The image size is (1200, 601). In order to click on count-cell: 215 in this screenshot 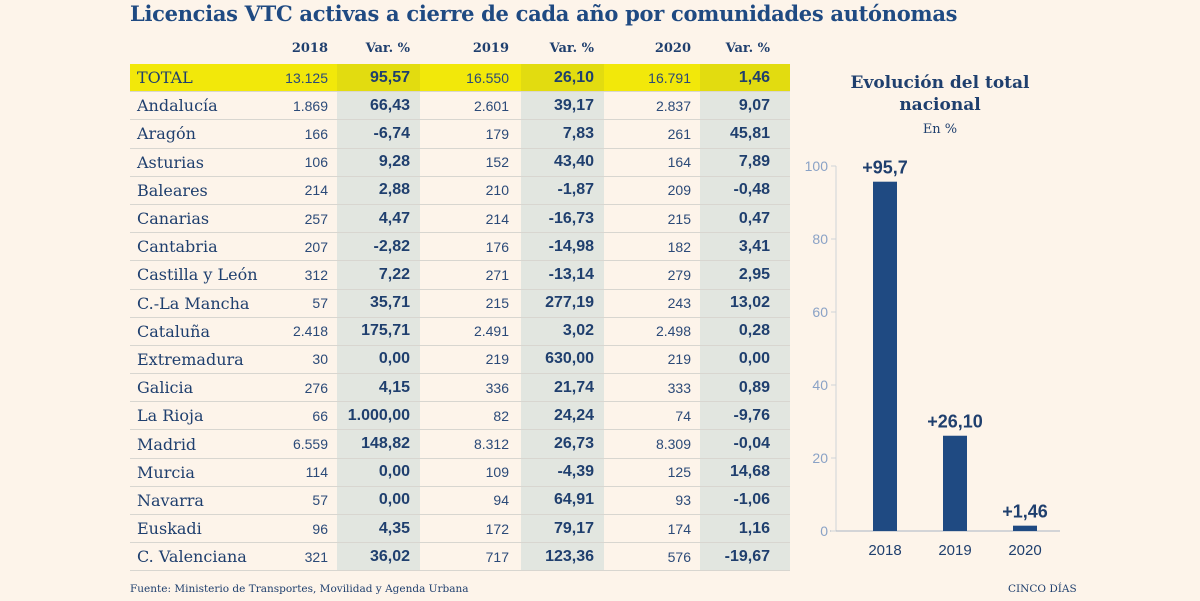, I will do `click(679, 218)`.